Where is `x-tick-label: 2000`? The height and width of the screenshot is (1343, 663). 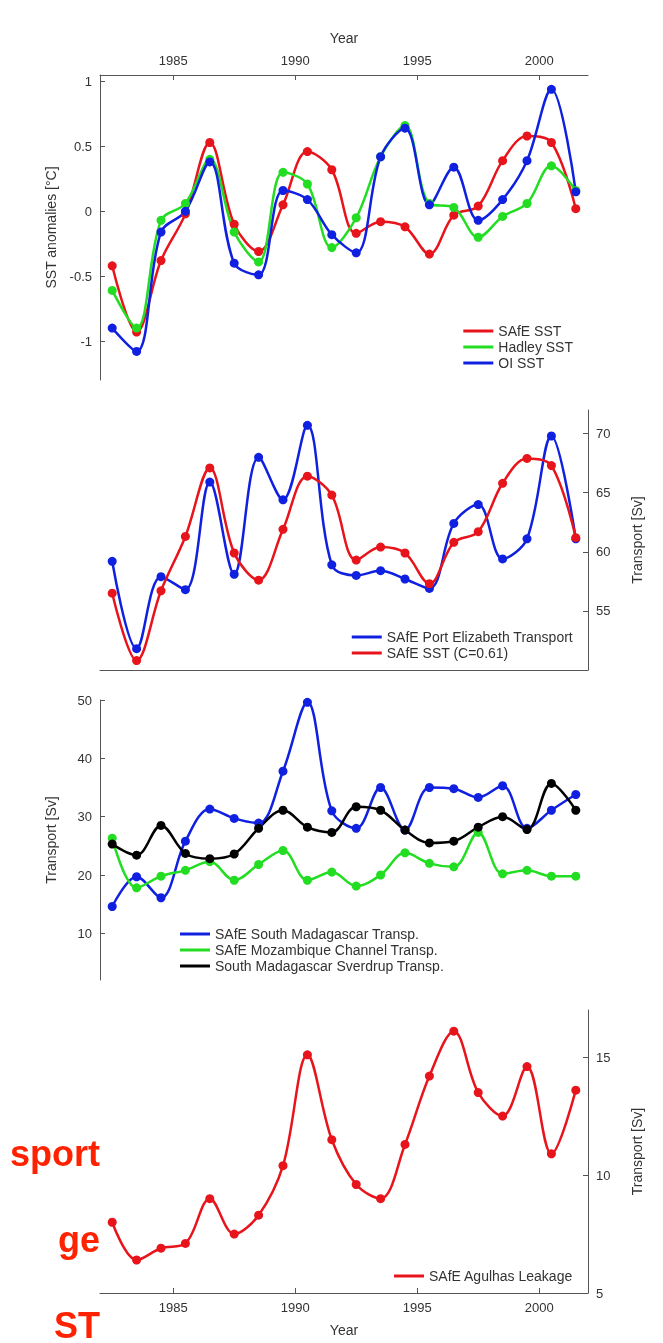 x-tick-label: 2000 is located at coordinates (539, 1307).